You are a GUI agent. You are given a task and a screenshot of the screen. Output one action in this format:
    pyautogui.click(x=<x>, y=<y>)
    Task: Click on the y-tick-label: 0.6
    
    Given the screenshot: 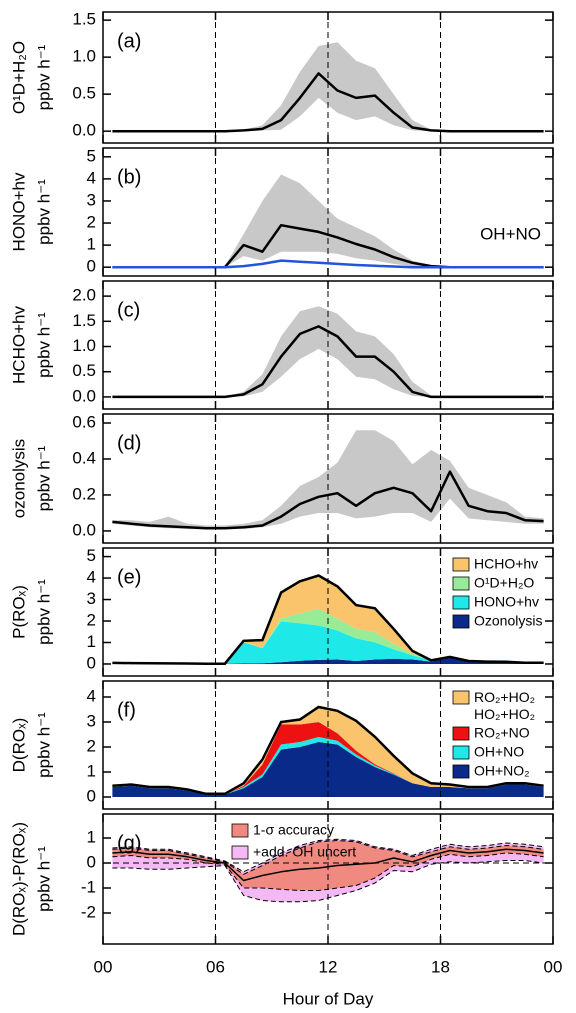 What is the action you would take?
    pyautogui.click(x=84, y=421)
    